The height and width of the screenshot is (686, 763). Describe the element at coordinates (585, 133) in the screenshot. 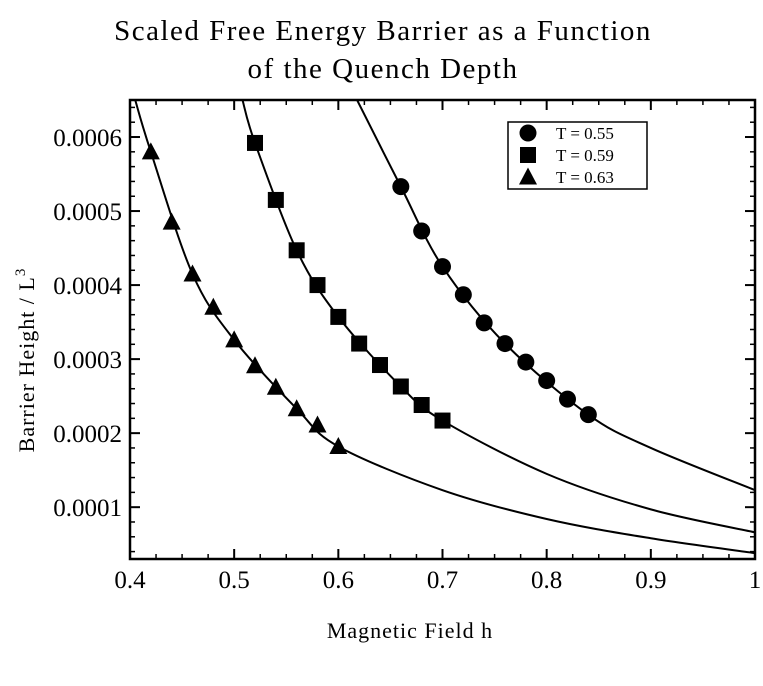

I see `legend-label: T = 0.55` at that location.